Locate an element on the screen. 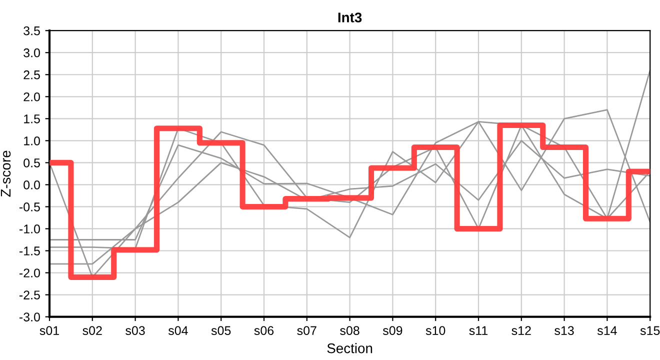 The image size is (660, 360). y-tick-label: 3.0 is located at coordinates (32, 53).